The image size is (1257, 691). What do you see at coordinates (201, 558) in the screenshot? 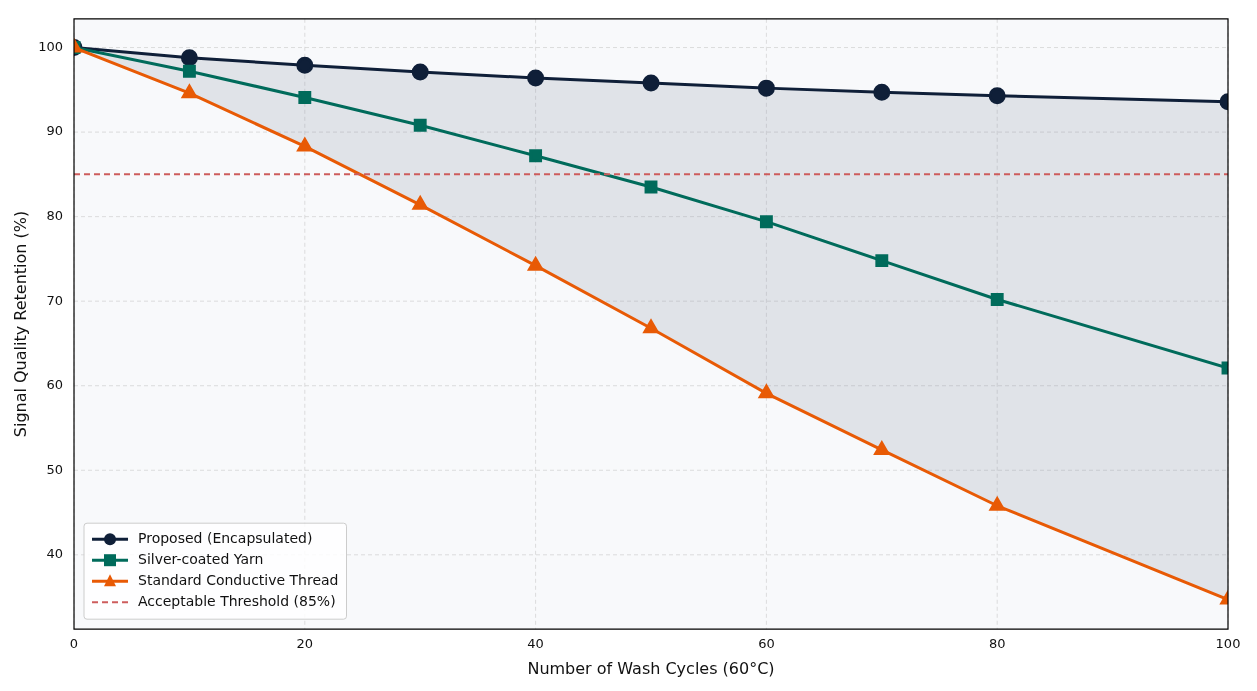
I see `legend-label: Silver-coated Yarn` at bounding box center [201, 558].